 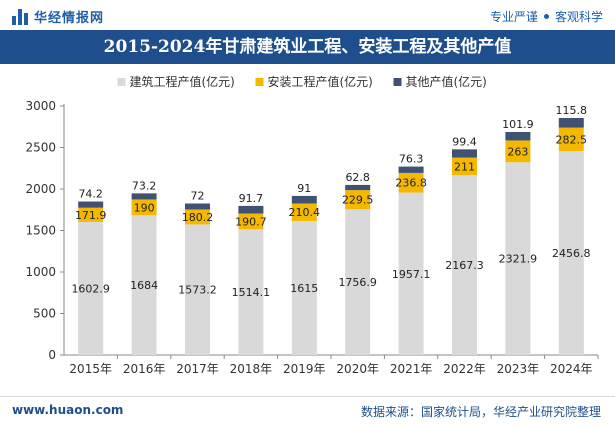 I want to click on tagline-right: 客观科学, so click(x=578, y=17).